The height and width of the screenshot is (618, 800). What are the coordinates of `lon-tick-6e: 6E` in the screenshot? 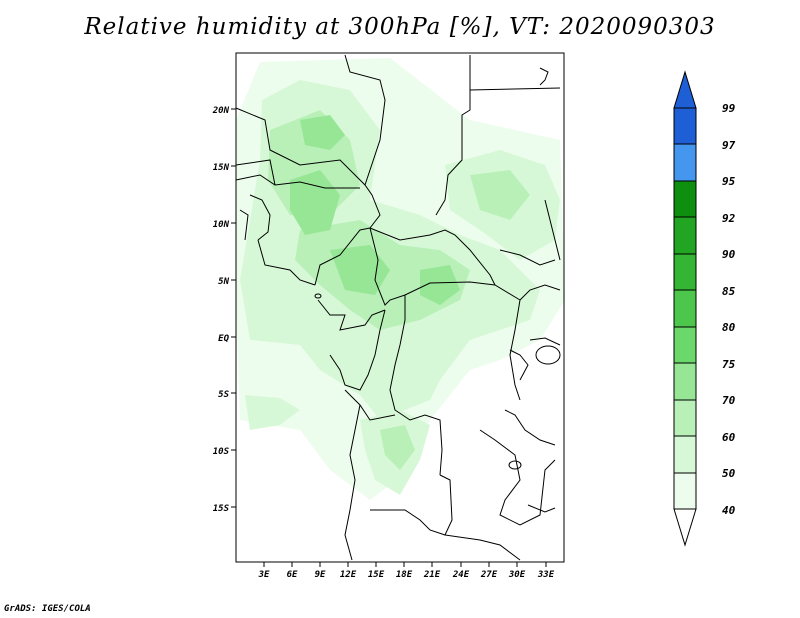 It's located at (292, 571).